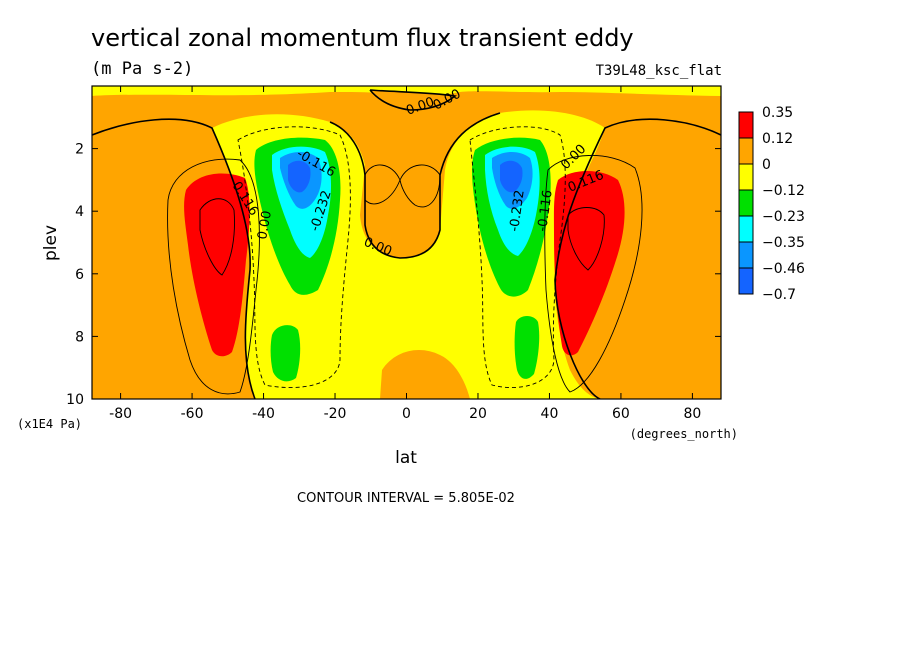 This screenshot has width=904, height=654. What do you see at coordinates (79, 150) in the screenshot?
I see `y-tick-label: 2` at bounding box center [79, 150].